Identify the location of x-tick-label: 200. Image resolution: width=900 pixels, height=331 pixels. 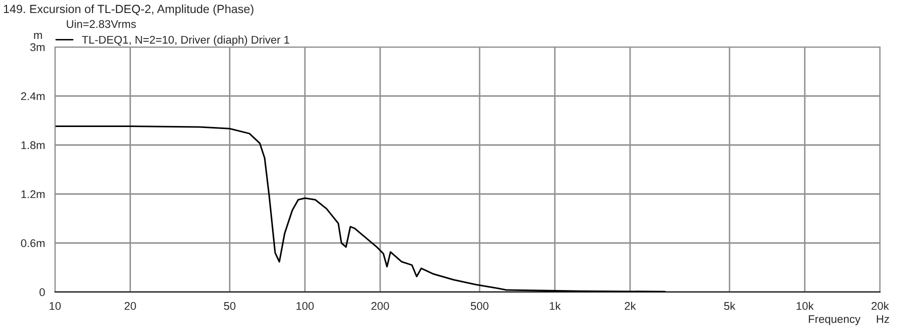
(380, 306).